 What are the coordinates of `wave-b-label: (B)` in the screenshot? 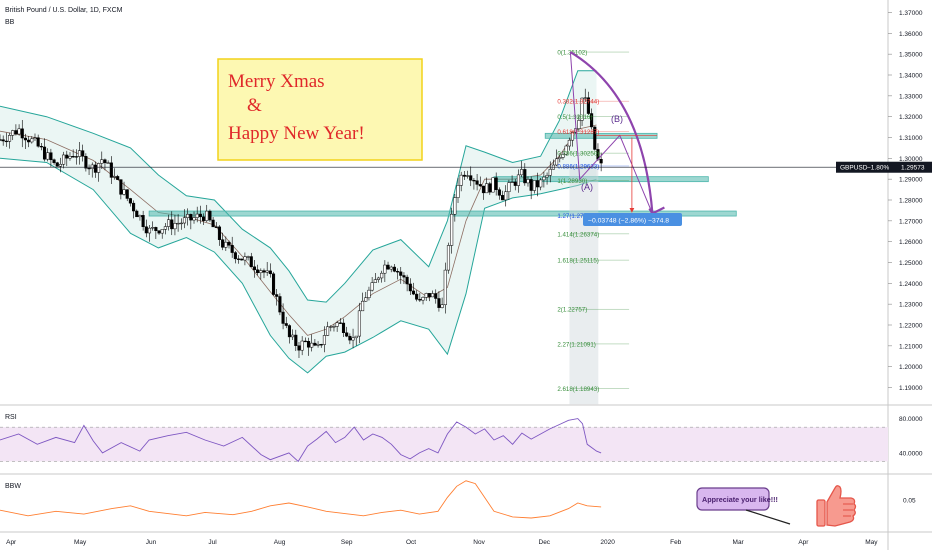 It's located at (617, 119).